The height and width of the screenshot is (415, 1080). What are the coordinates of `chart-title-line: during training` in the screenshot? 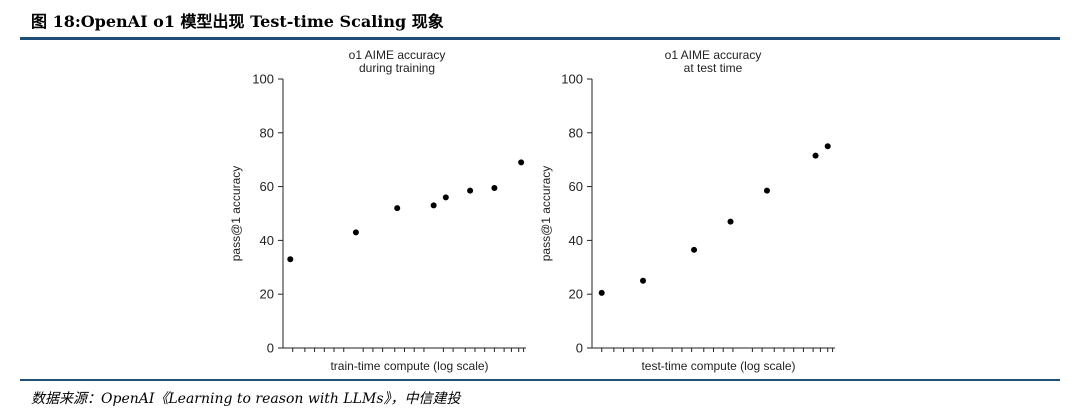 It's located at (397, 68).